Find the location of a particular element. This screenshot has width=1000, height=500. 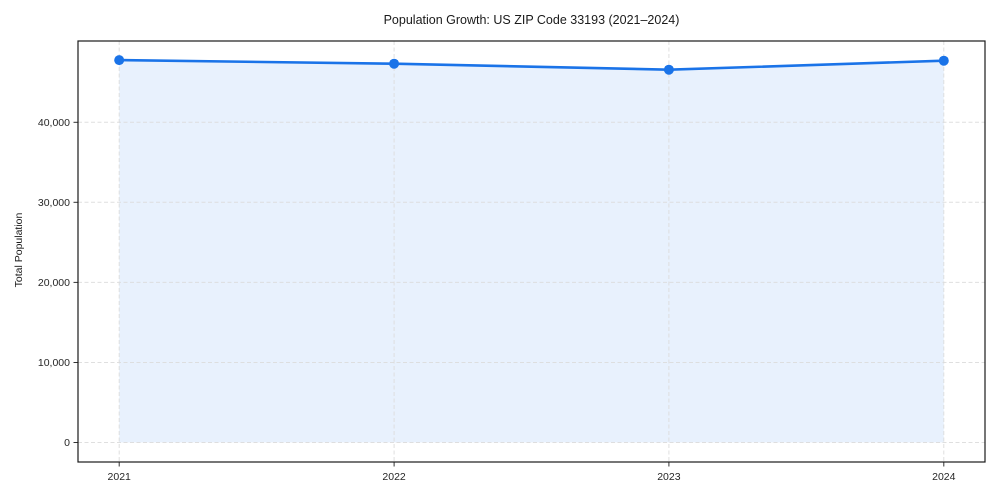

x-tick-label: 2021 is located at coordinates (120, 477).